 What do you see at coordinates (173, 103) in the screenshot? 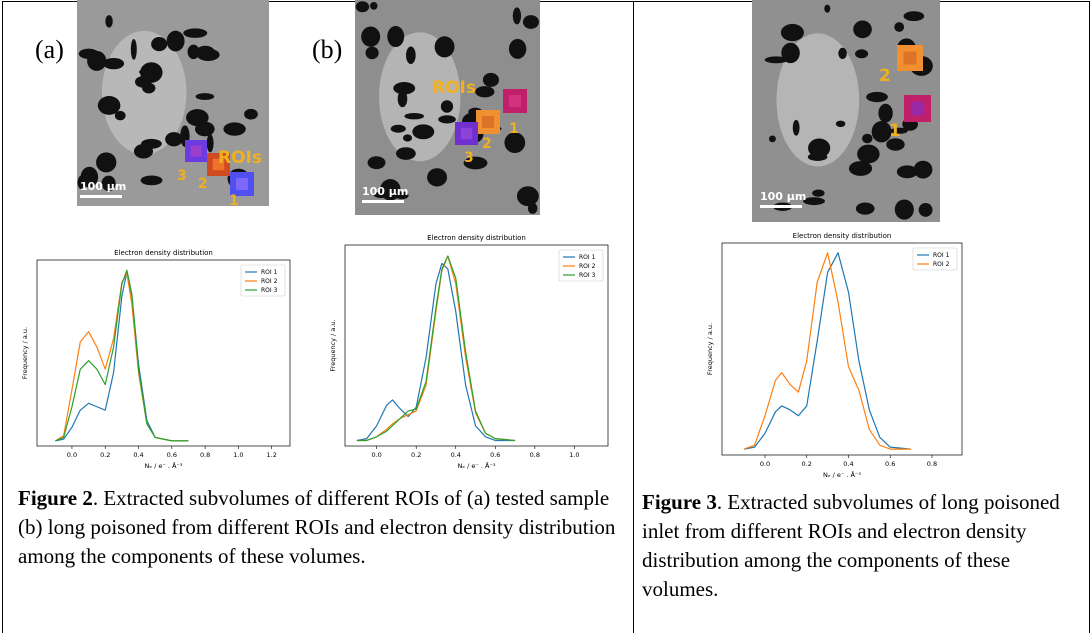
I see `micrograph` at bounding box center [173, 103].